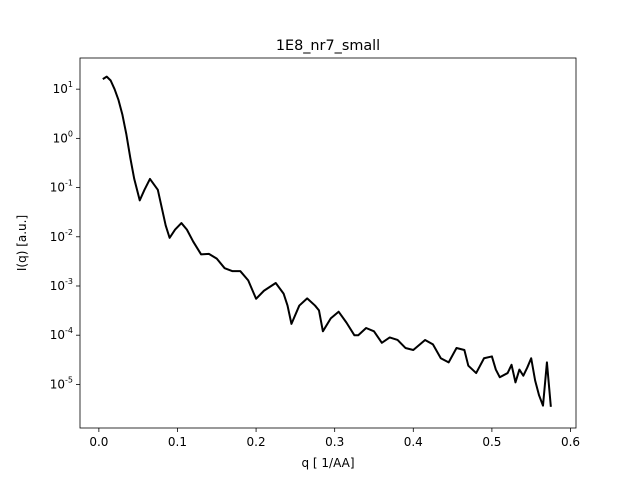  What do you see at coordinates (256, 442) in the screenshot?
I see `x-tick-label: 0.2` at bounding box center [256, 442].